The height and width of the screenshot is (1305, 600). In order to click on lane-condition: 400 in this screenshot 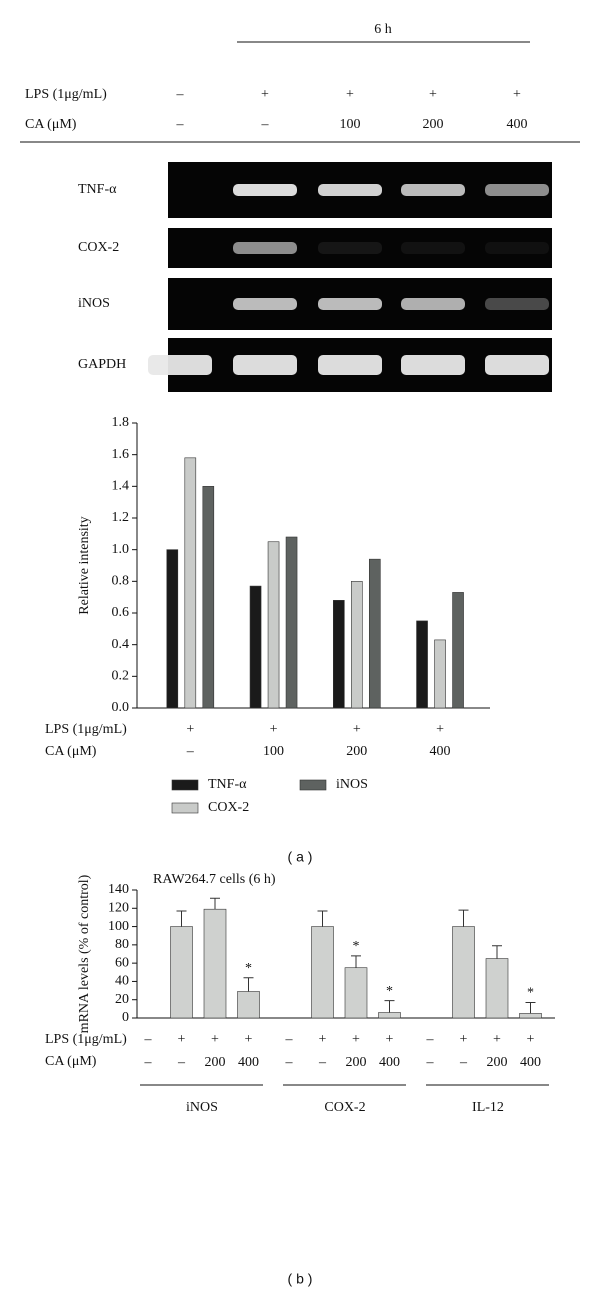, I will do `click(517, 124)`.